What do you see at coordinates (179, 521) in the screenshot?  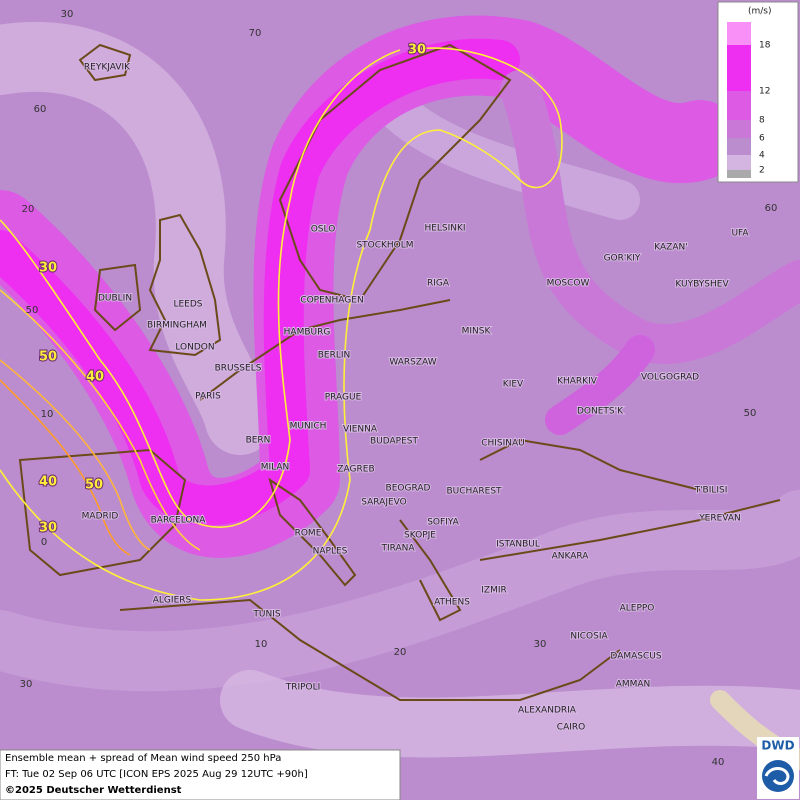 I see `city-label: BARCELONA` at bounding box center [179, 521].